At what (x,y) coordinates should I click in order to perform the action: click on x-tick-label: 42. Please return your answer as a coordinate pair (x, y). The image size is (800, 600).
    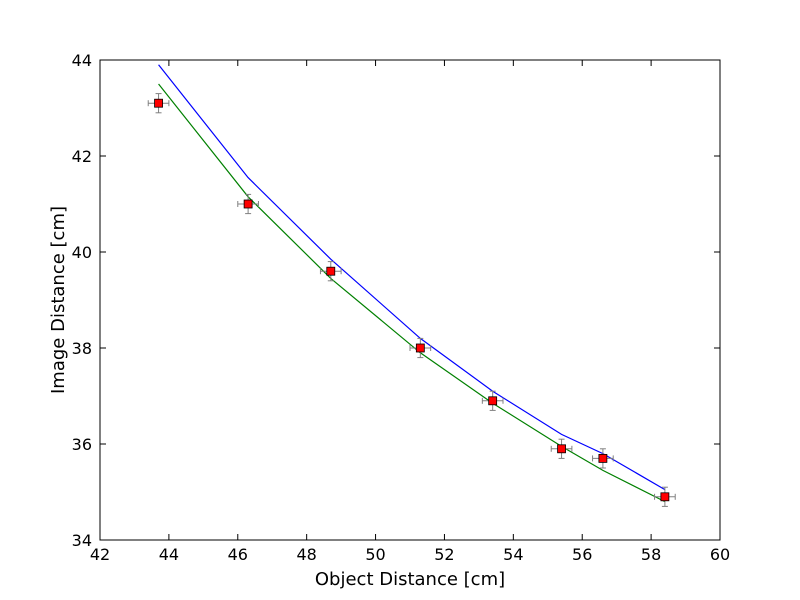
    Looking at the image, I should click on (100, 554).